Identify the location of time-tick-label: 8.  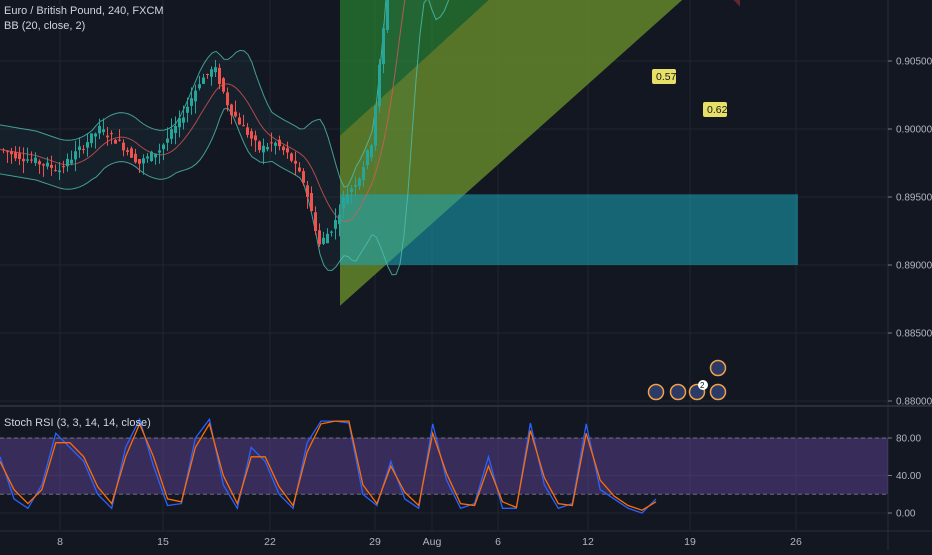
(60, 542).